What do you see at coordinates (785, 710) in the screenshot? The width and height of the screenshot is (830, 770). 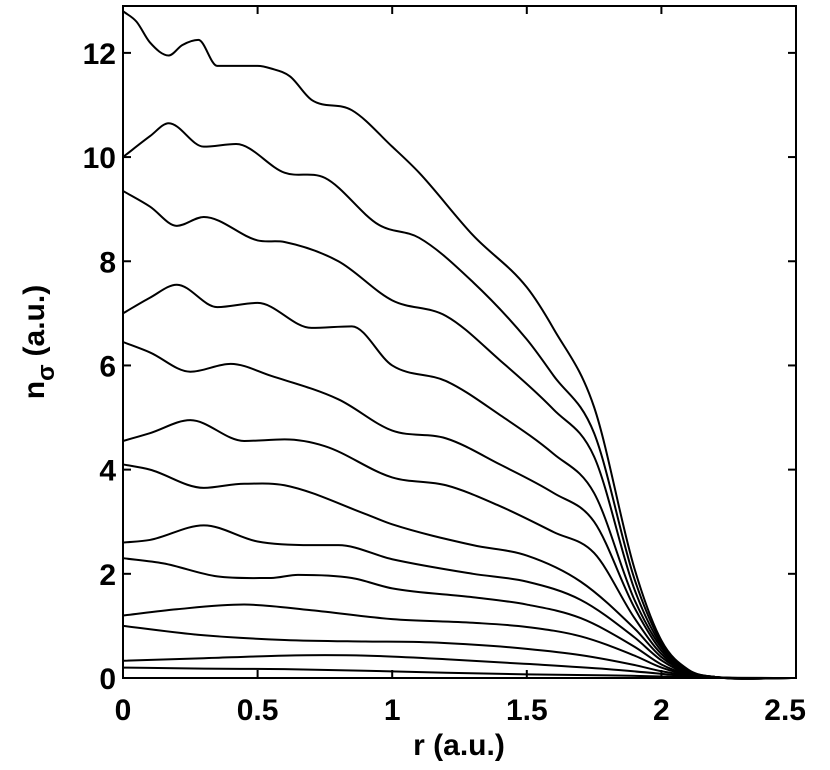 I see `x-tick-label: 2.5` at bounding box center [785, 710].